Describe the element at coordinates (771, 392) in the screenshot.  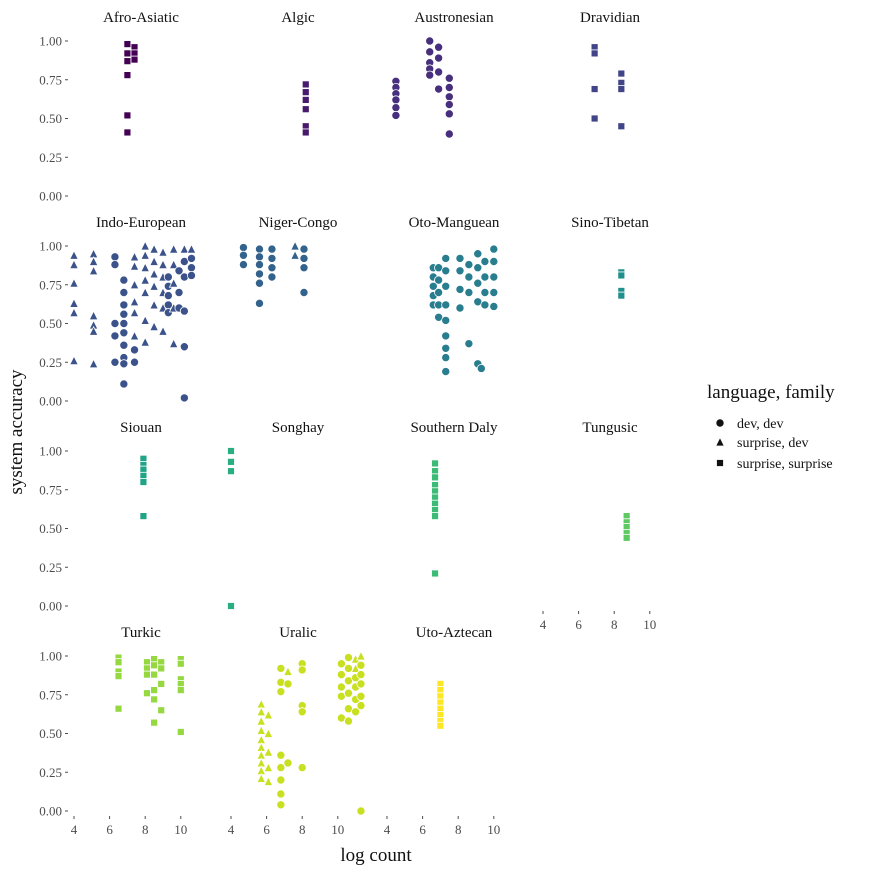
I see `legend-title: language, family` at that location.